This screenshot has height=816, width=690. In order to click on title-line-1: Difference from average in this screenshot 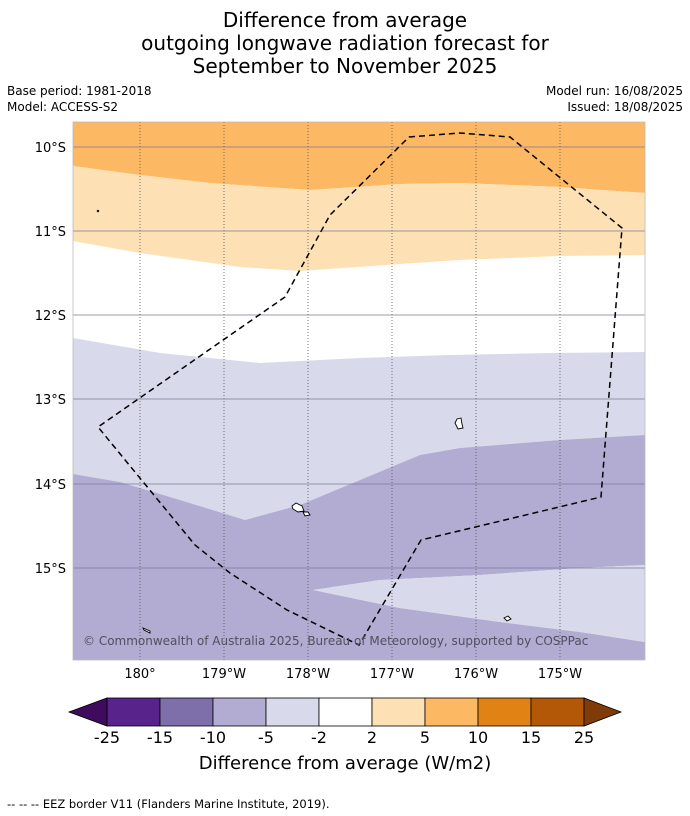, I will do `click(345, 20)`.